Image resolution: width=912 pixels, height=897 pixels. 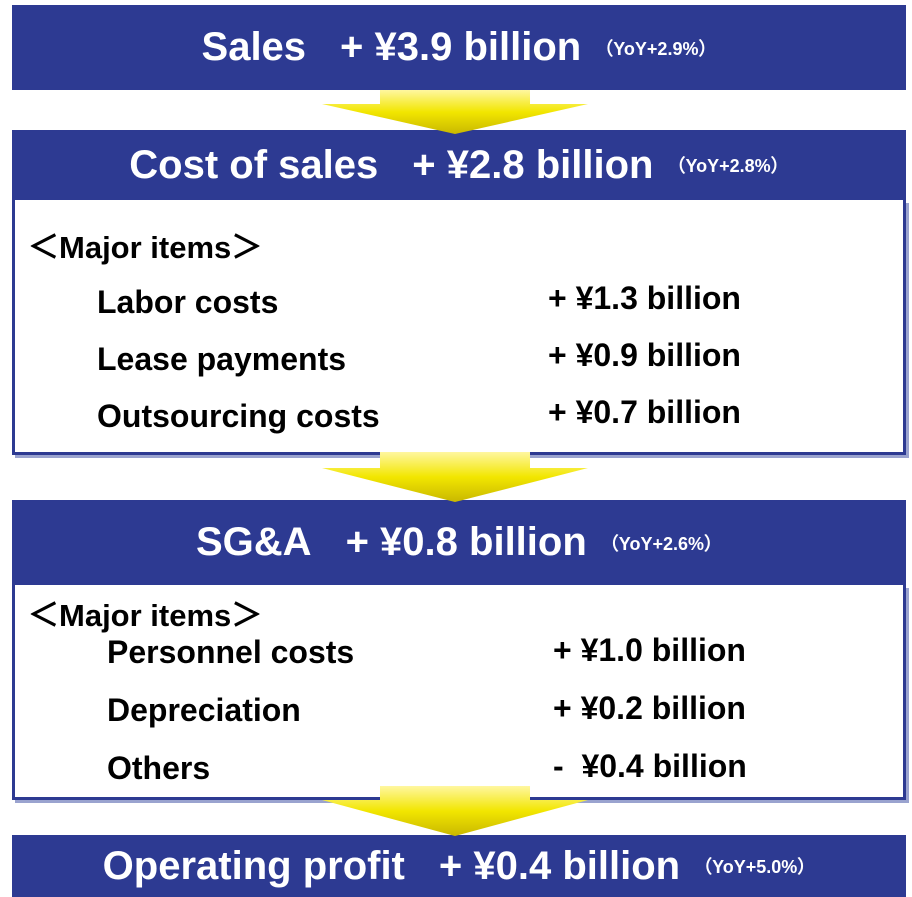 What do you see at coordinates (222, 359) in the screenshot?
I see `item-name: Lease payments` at bounding box center [222, 359].